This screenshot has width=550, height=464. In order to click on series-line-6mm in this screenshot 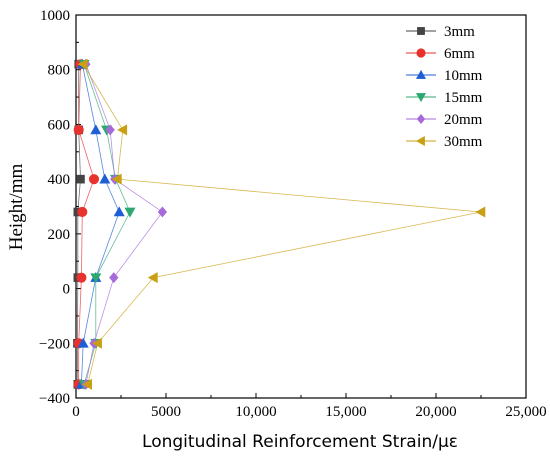, I will do `click(86, 224)`.